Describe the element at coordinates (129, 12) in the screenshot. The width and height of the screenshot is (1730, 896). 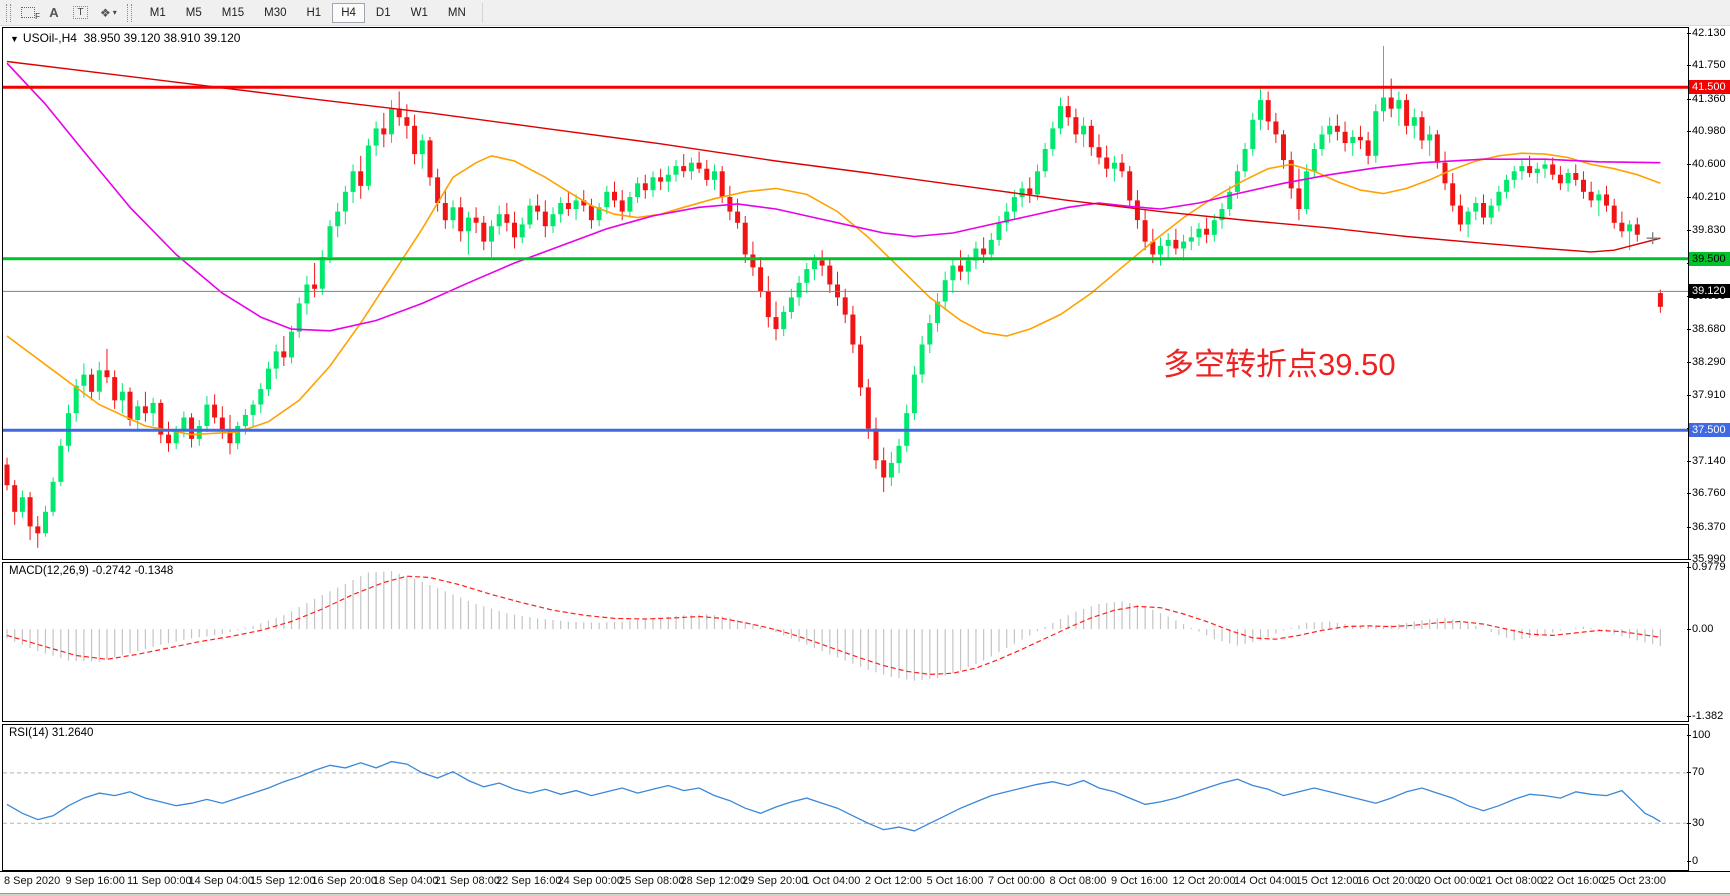
I see `timeframe-toolbar-drag-handle` at that location.